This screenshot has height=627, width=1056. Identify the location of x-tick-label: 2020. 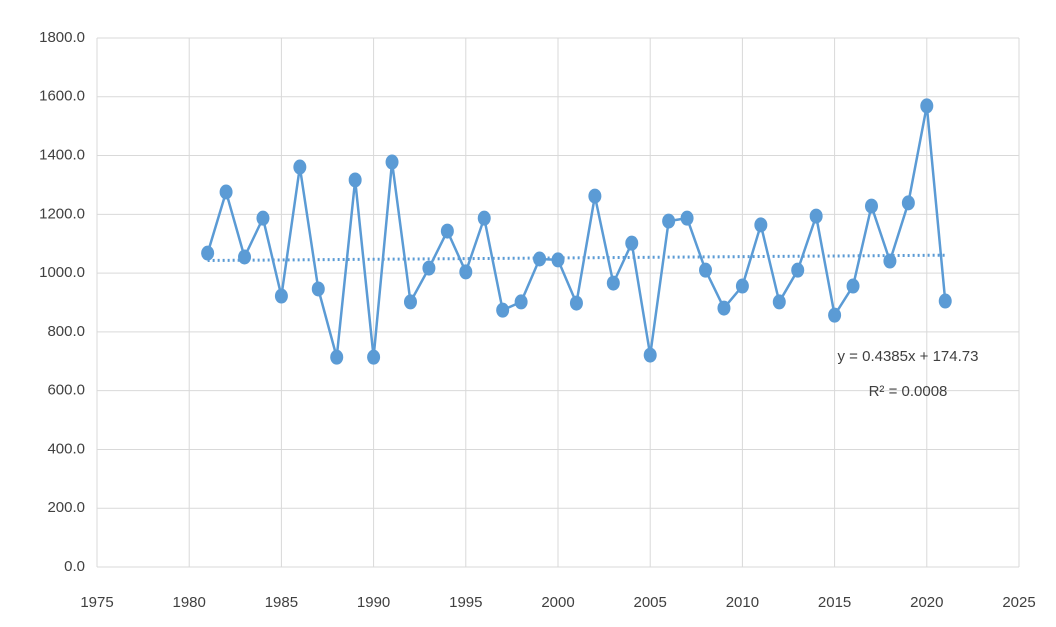
(926, 602).